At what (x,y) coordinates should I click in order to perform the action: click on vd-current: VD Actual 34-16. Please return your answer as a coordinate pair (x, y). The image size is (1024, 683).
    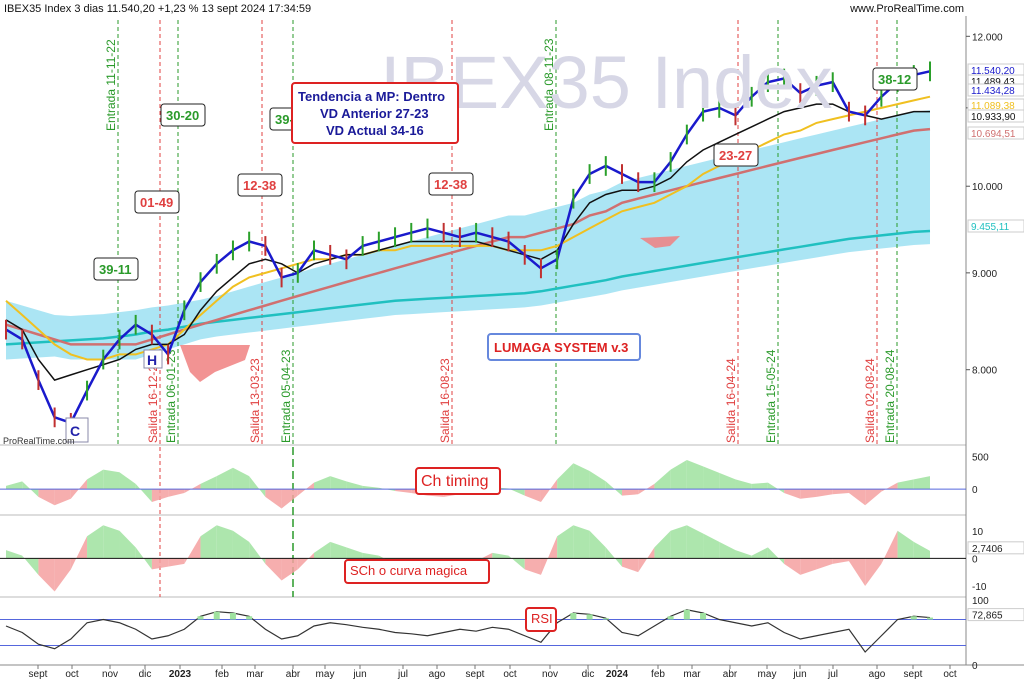
    Looking at the image, I should click on (375, 130).